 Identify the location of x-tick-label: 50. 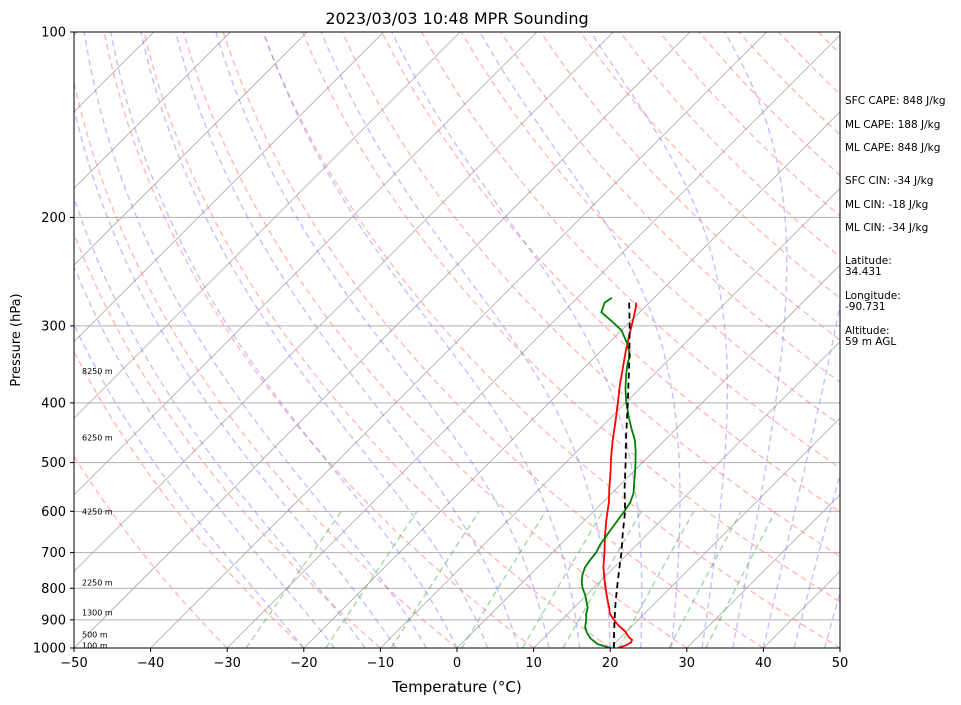
(840, 663).